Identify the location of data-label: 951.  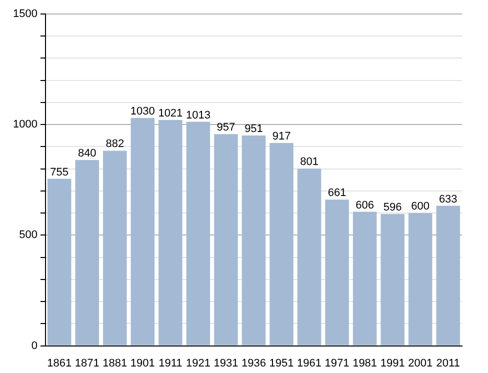
(253, 128).